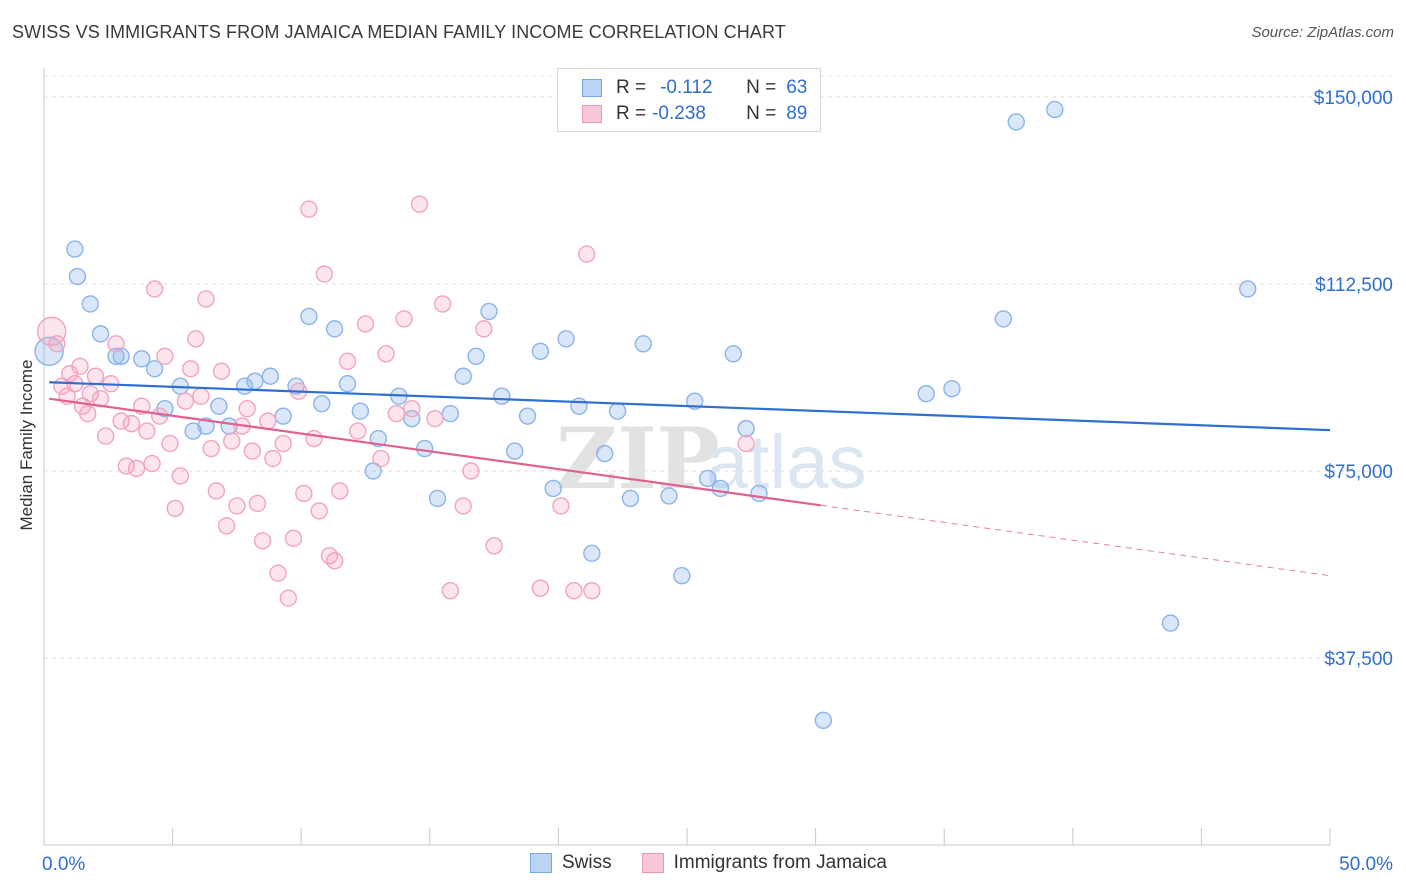  What do you see at coordinates (1322, 32) in the screenshot?
I see `source-label: Source: ZipAtlas.com` at bounding box center [1322, 32].